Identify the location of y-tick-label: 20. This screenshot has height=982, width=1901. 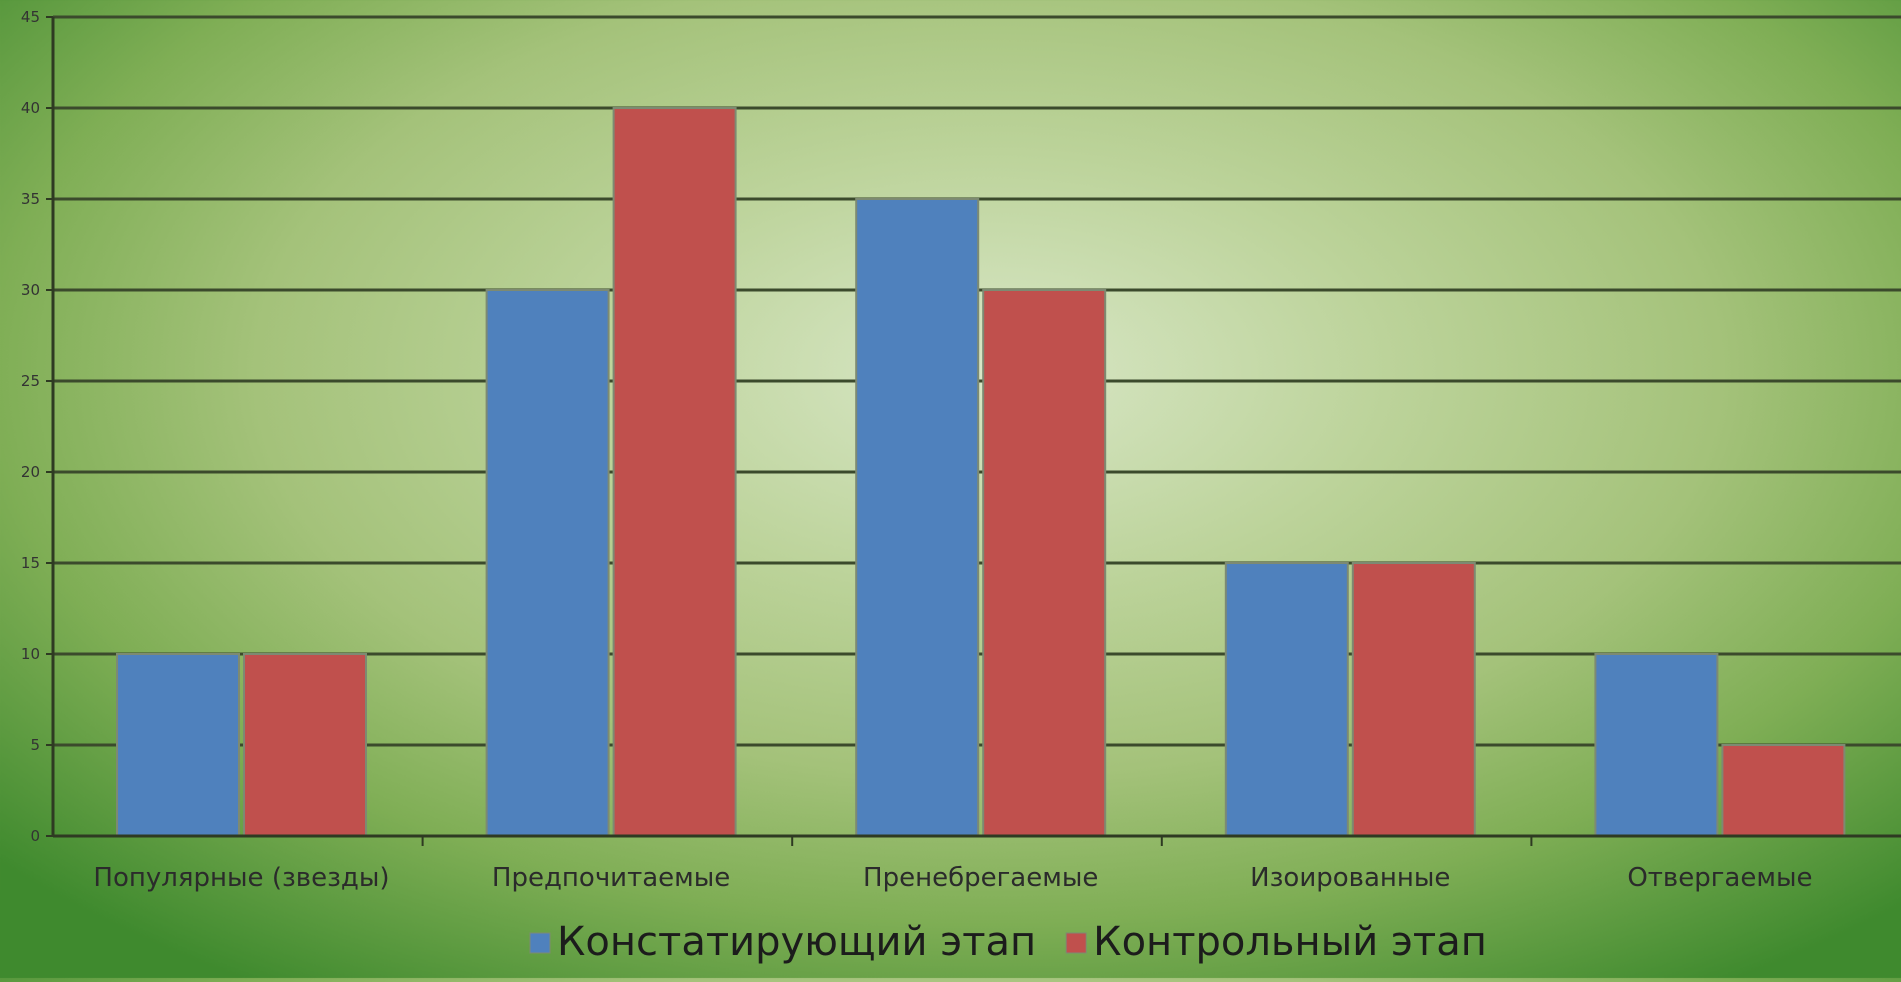
(30, 472).